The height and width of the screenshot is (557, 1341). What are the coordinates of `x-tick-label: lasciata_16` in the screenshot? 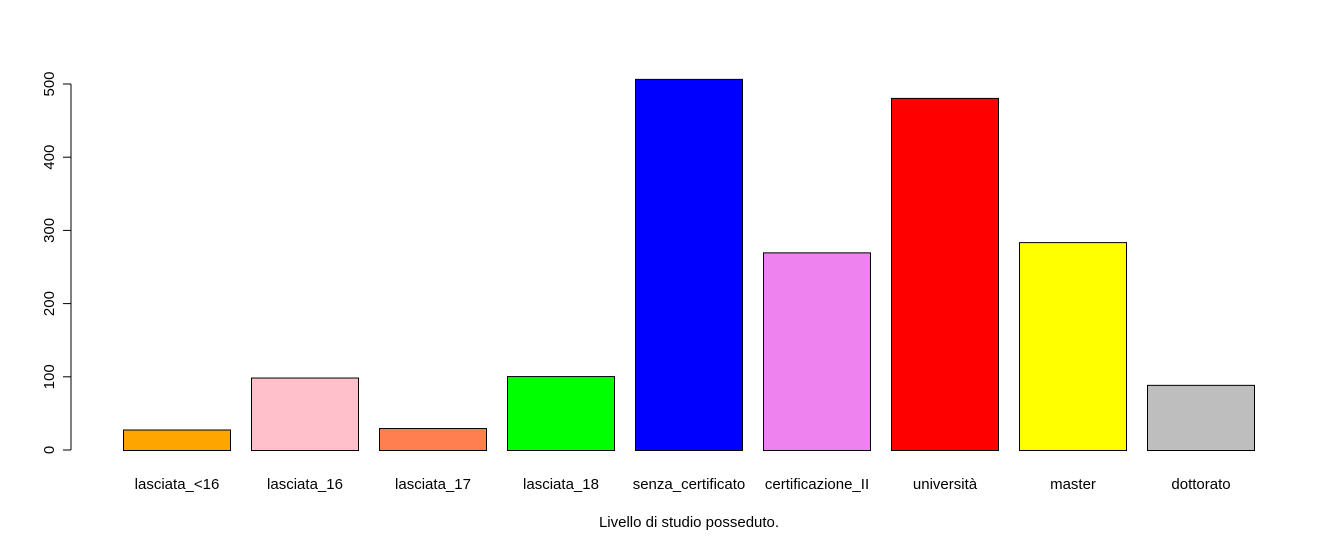 It's located at (305, 484).